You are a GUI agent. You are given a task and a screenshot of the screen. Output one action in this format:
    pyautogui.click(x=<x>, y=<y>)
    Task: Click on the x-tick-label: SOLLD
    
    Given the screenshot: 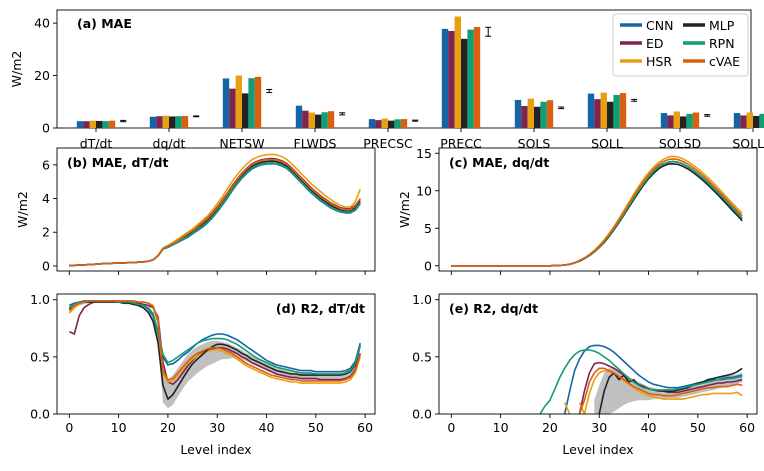 What is the action you would take?
    pyautogui.click(x=748, y=143)
    